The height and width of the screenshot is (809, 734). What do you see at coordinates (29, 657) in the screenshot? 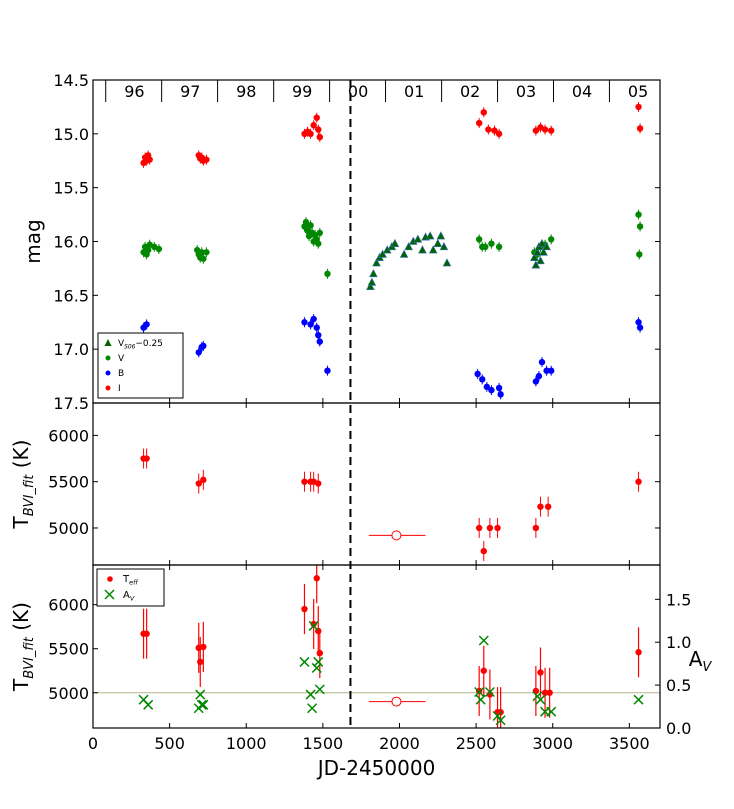
I see `y-axis-label-sub: BVI_fit` at bounding box center [29, 657].